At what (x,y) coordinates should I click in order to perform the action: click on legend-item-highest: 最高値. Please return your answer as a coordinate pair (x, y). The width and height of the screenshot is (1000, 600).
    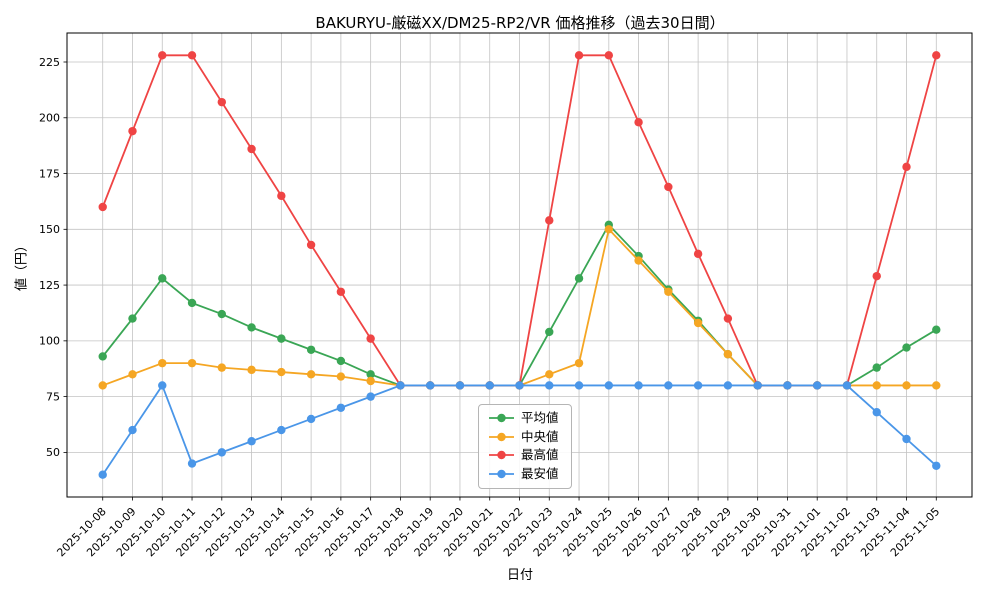
    Looking at the image, I should click on (524, 454).